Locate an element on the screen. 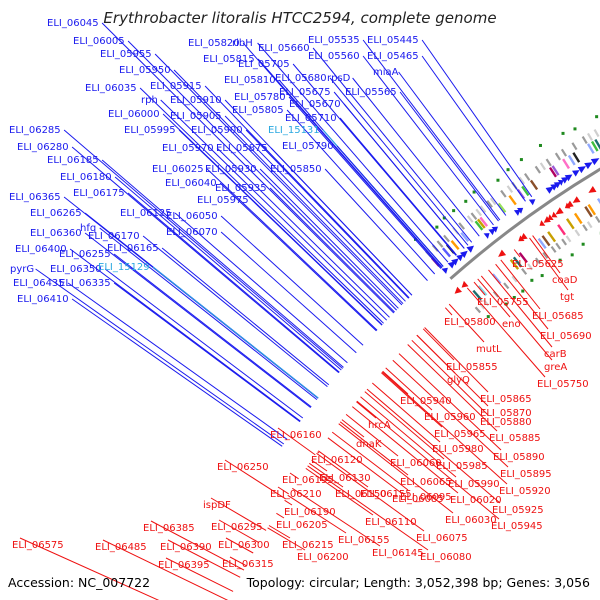  forward-gene-label: miaA is located at coordinates (386, 72).